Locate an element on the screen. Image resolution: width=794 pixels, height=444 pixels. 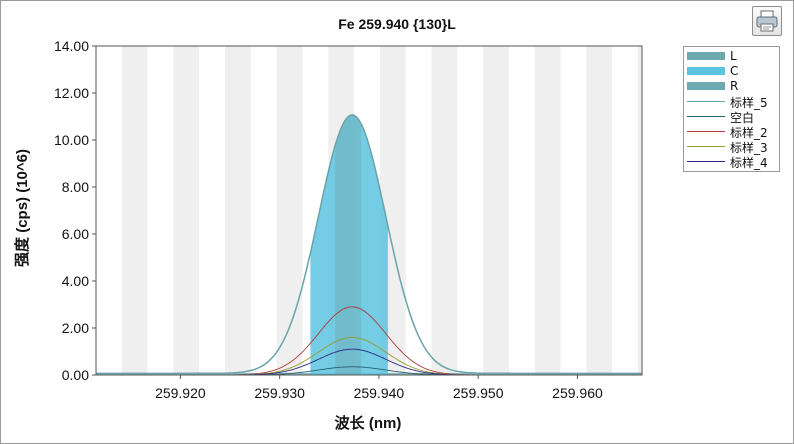
region-R is located at coordinates (348, 245).